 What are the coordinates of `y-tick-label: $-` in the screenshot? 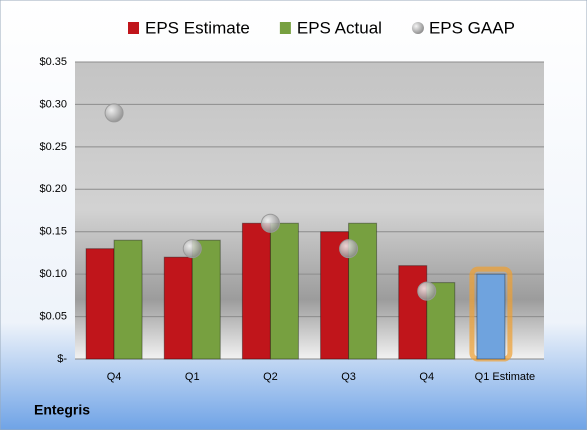 It's located at (62, 359).